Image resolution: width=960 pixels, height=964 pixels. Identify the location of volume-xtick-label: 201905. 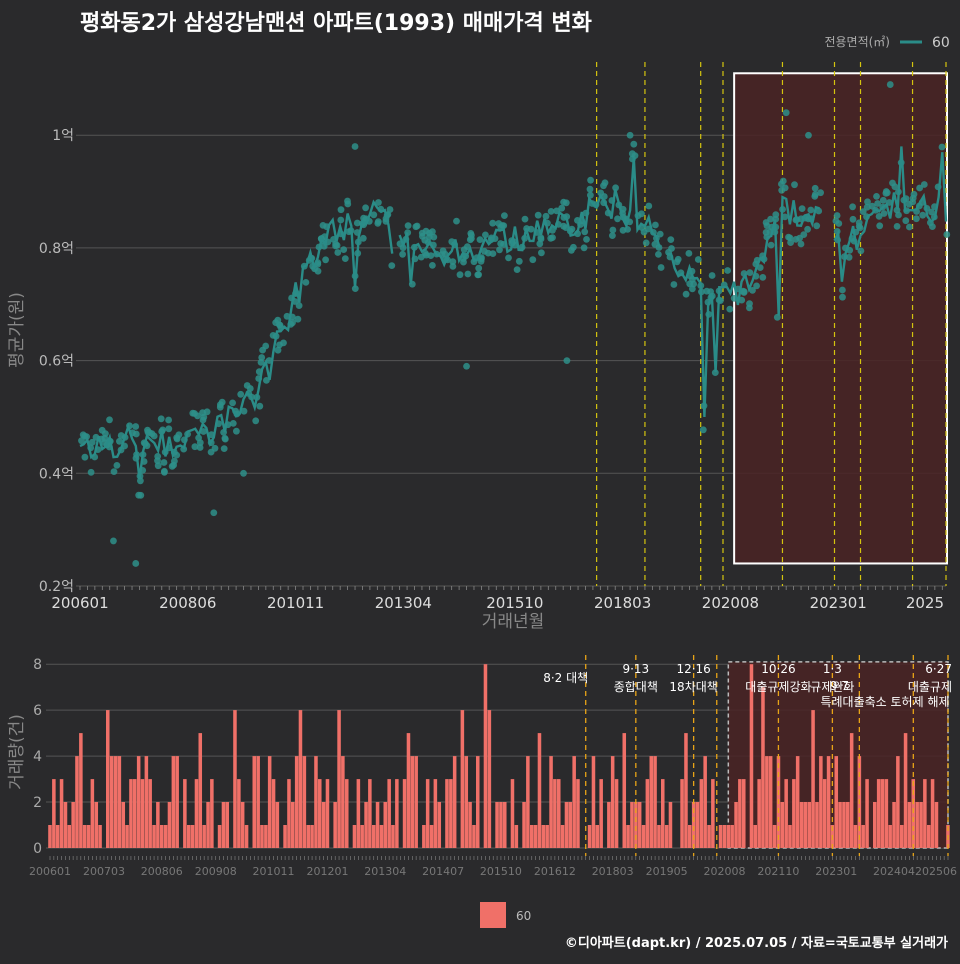
(667, 871).